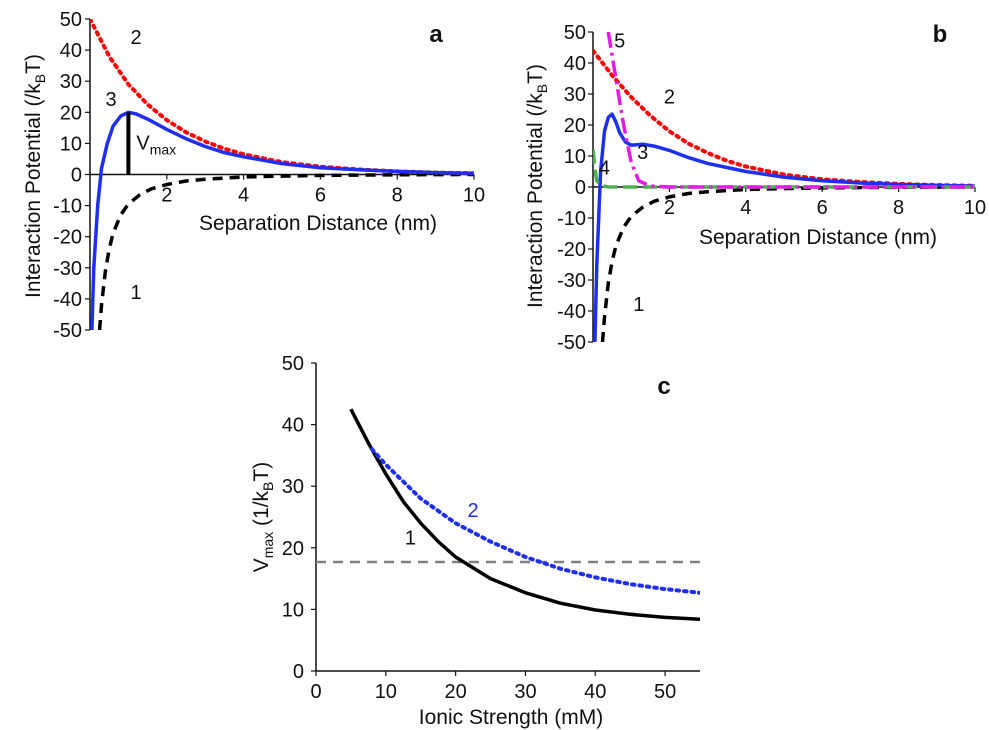 The image size is (989, 730). I want to click on series-label-5: 5, so click(619, 42).